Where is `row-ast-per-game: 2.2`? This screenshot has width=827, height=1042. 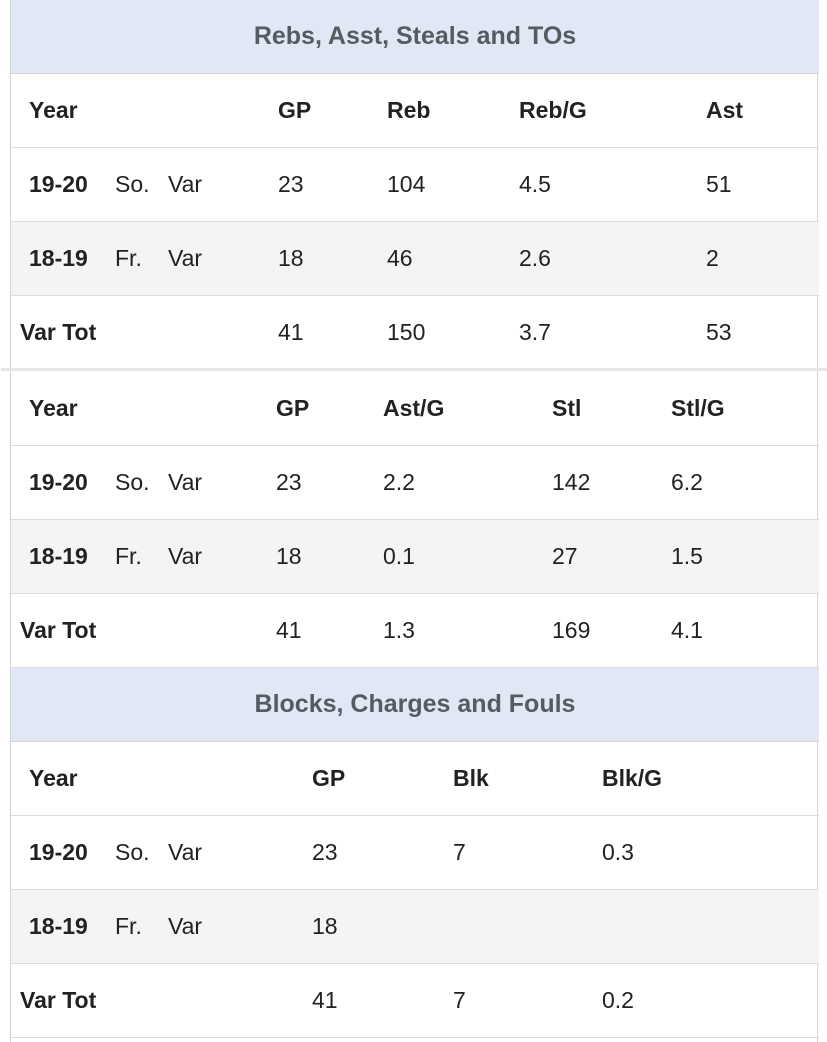
row-ast-per-game: 2.2 is located at coordinates (399, 482).